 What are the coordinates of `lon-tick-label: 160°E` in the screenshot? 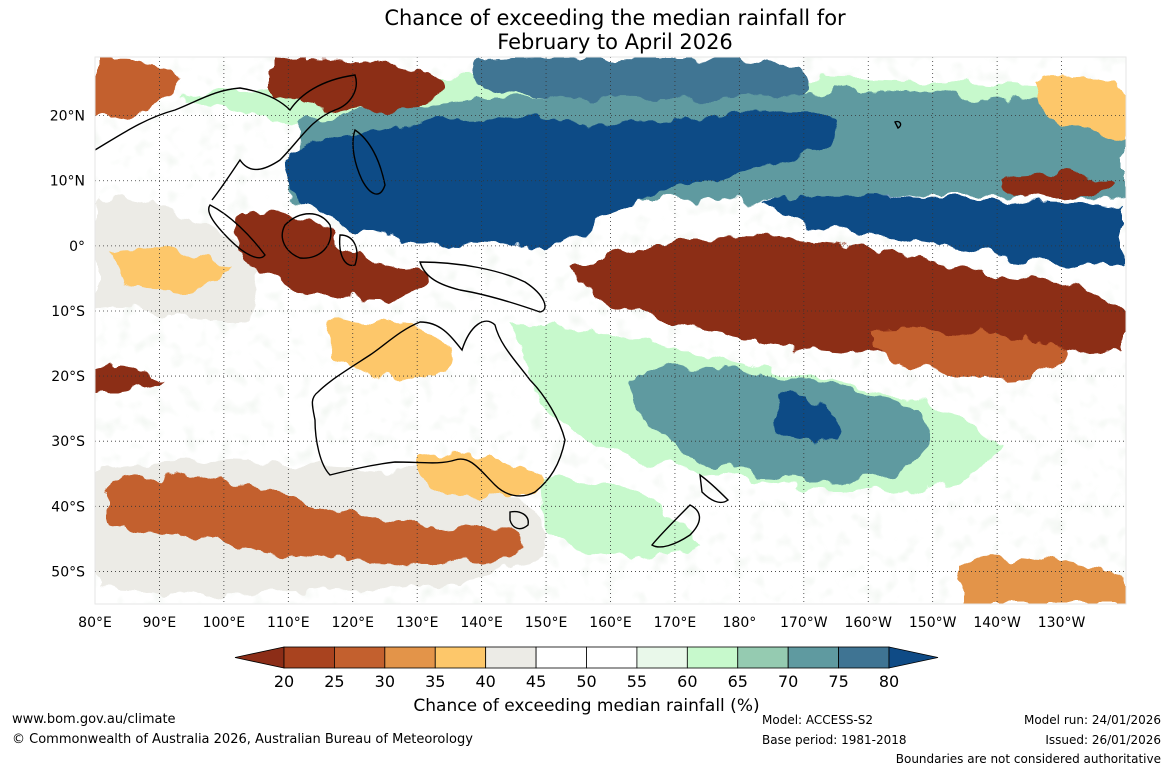 It's located at (610, 623).